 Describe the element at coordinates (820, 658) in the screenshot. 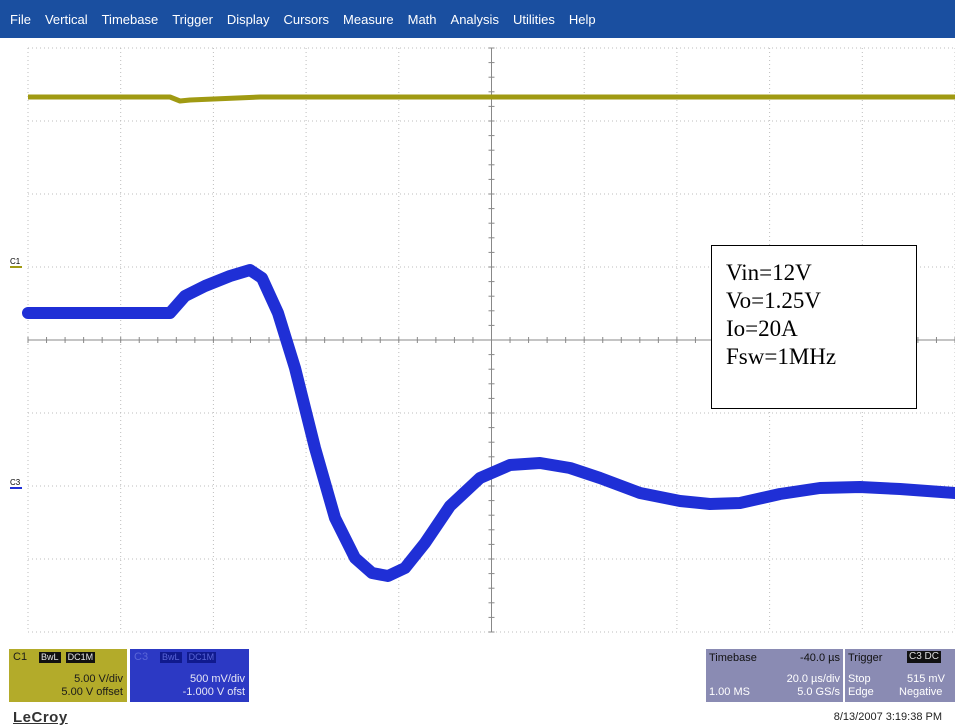

I see `timebase-delay: -40.0 µs` at that location.